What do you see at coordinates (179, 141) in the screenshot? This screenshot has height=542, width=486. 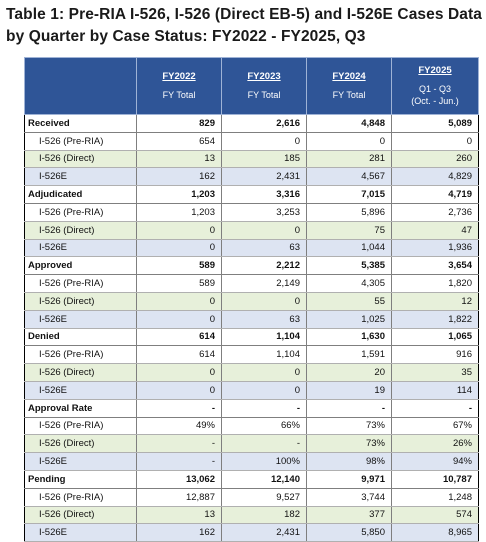 I see `cell-value: 654` at bounding box center [179, 141].